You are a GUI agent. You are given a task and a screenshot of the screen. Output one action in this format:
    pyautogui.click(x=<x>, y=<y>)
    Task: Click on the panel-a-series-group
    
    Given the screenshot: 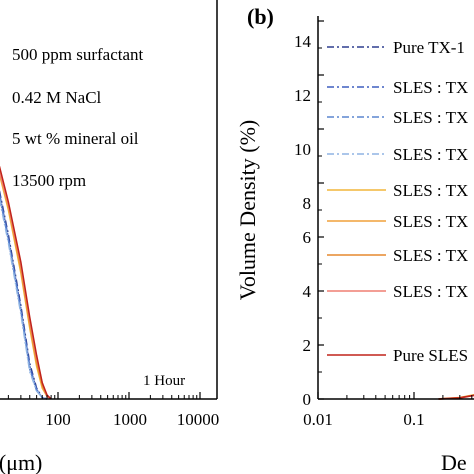 What is the action you would take?
    pyautogui.click(x=26, y=282)
    